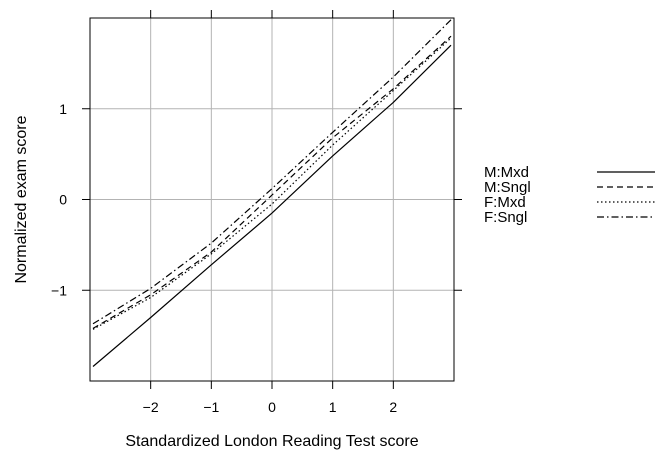 Image resolution: width=657 pixels, height=454 pixels. I want to click on legend-label: F:Mxd, so click(505, 202).